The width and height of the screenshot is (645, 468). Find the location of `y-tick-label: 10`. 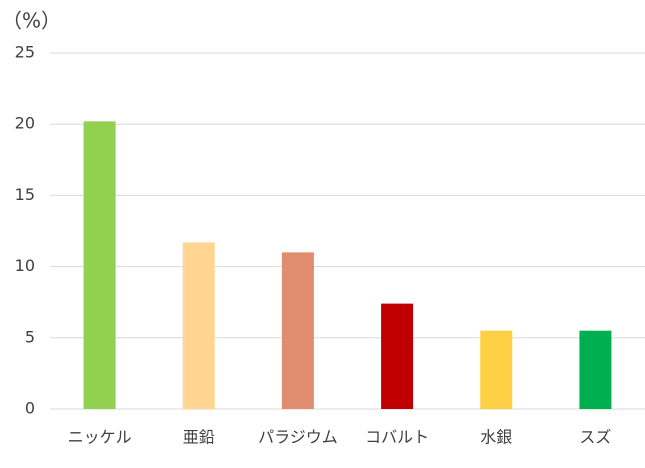

y-tick-label: 10 is located at coordinates (25, 265).